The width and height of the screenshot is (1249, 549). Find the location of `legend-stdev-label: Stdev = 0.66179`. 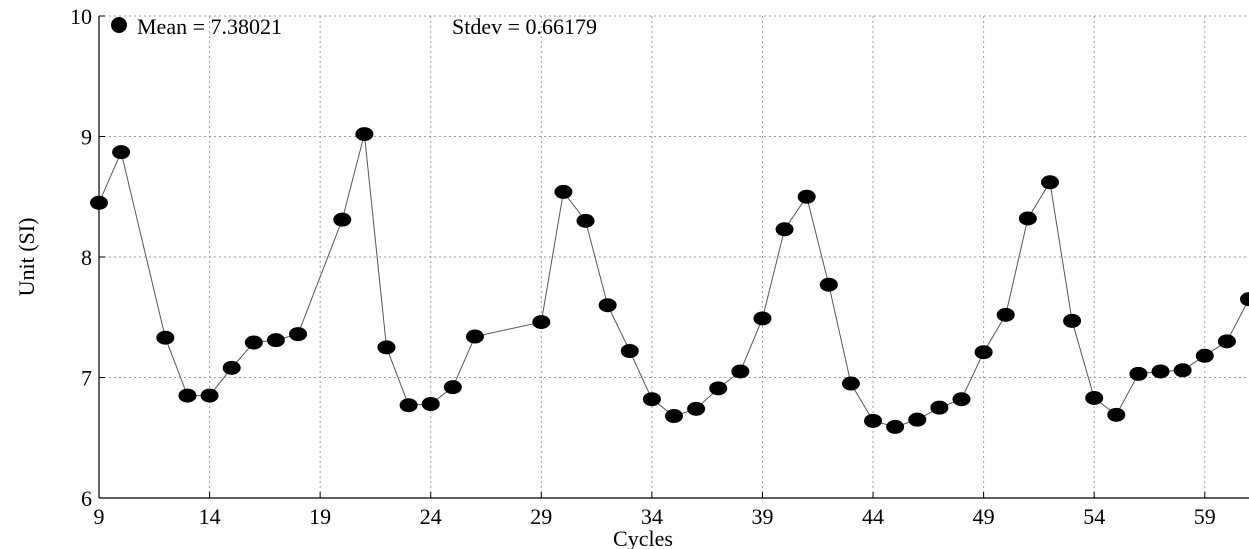

legend-stdev-label: Stdev = 0.66179 is located at coordinates (524, 26).